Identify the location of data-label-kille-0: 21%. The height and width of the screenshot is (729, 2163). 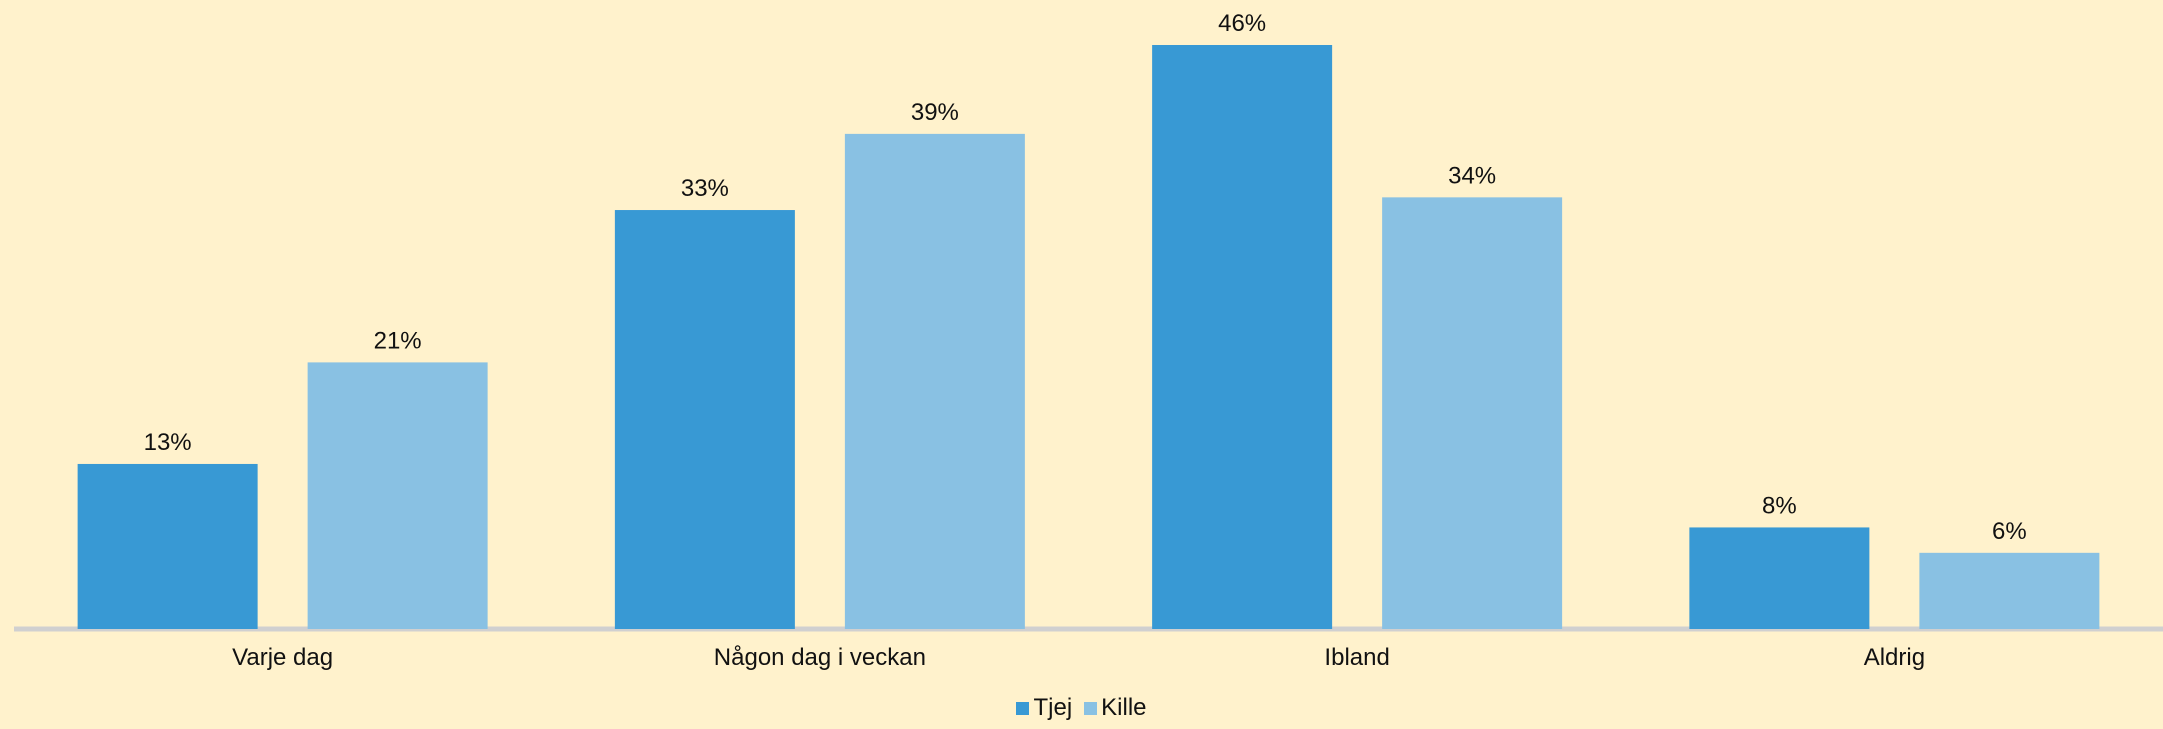
(398, 340).